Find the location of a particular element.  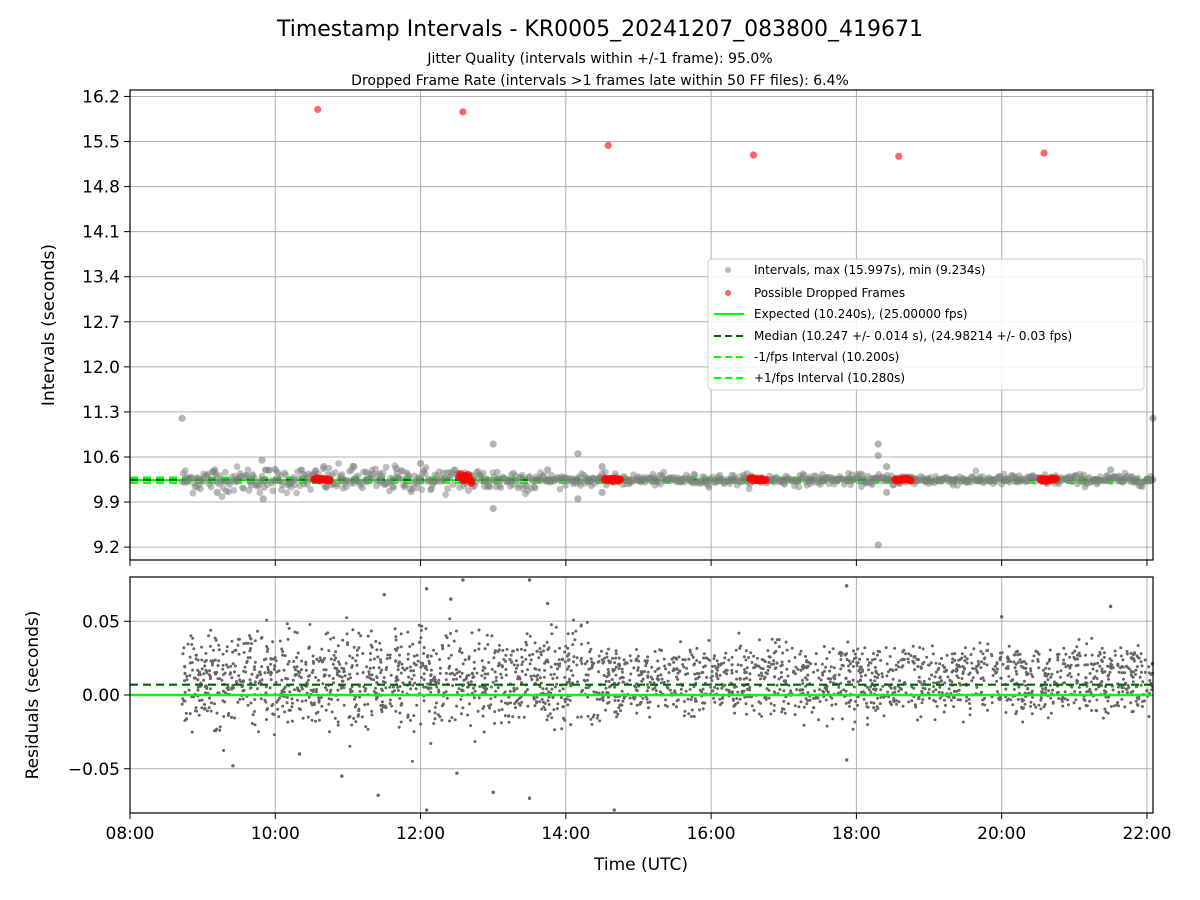

x-tick-label: 18:00 is located at coordinates (856, 834).